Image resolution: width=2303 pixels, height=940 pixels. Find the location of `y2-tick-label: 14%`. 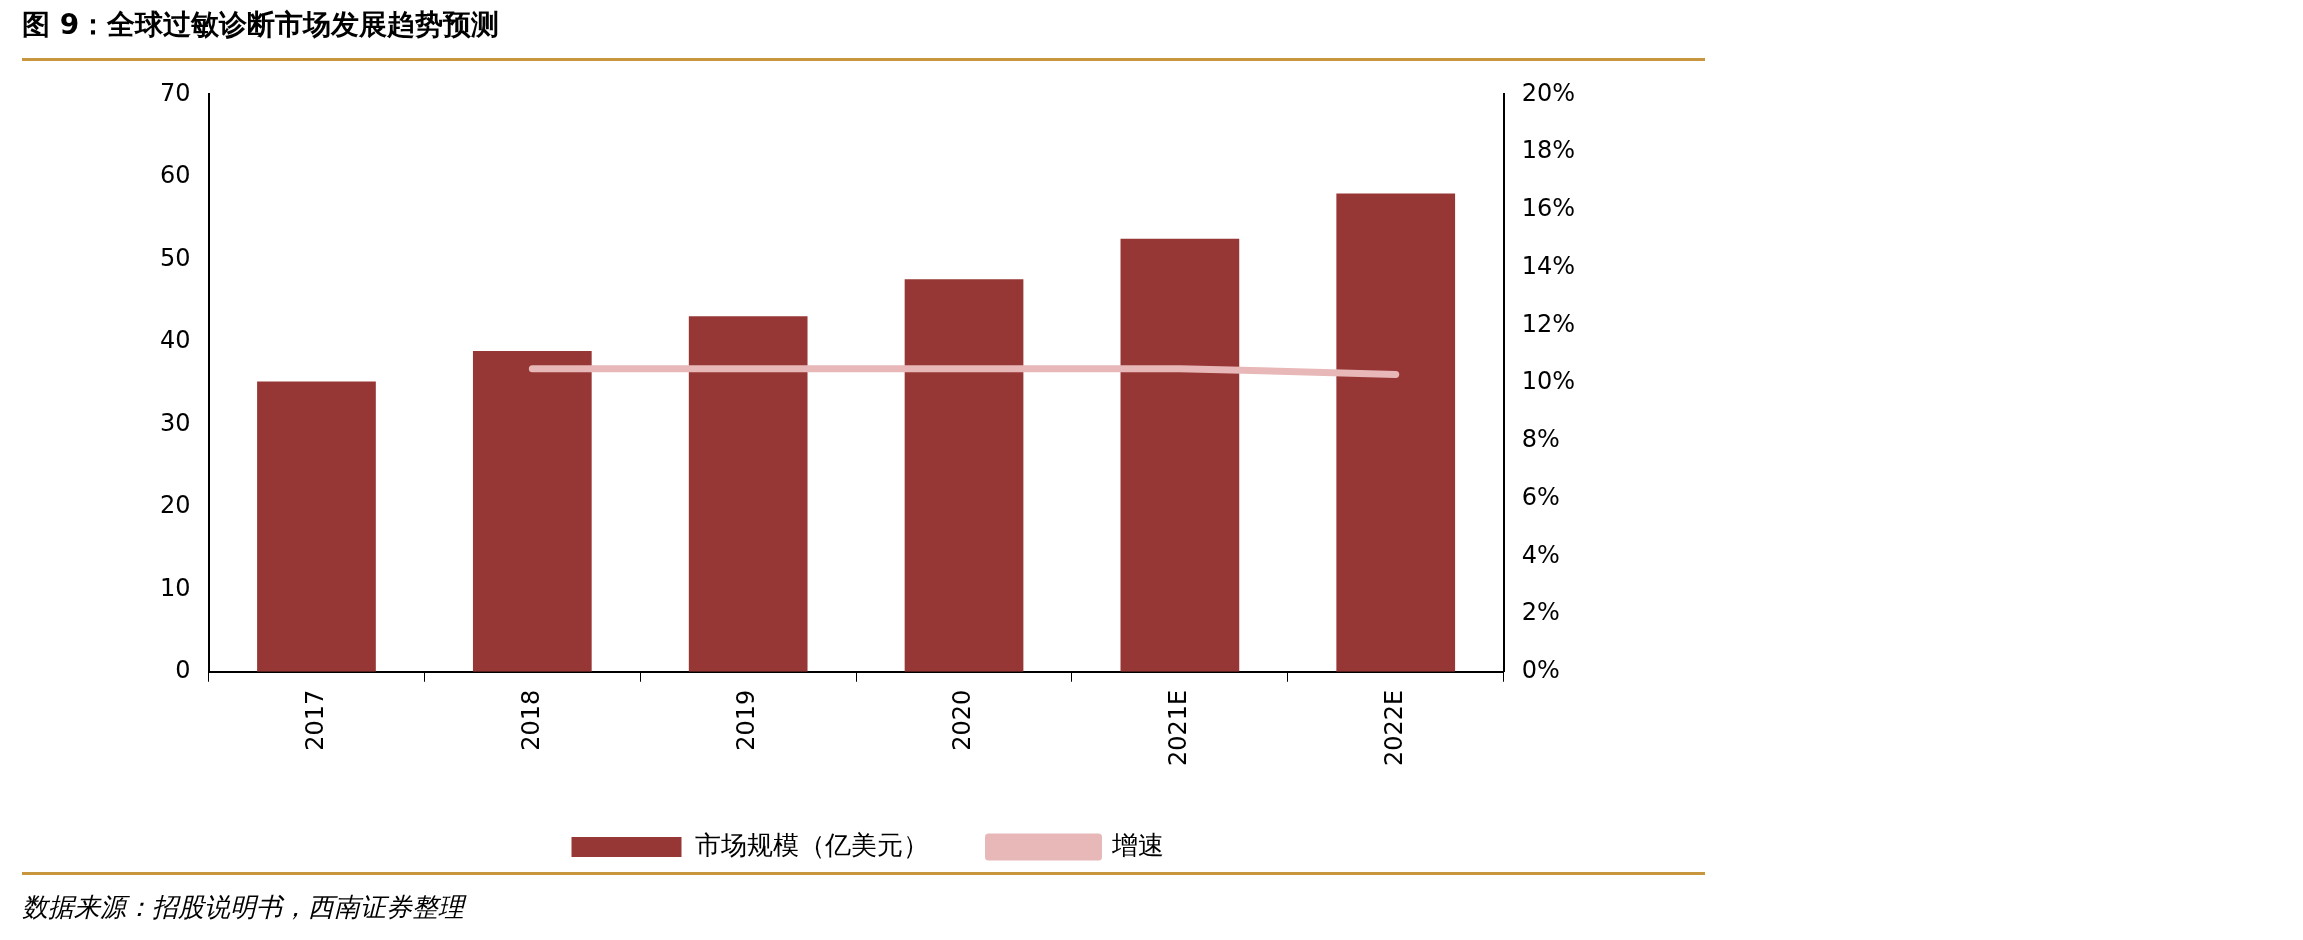

y2-tick-label: 14% is located at coordinates (1548, 265).